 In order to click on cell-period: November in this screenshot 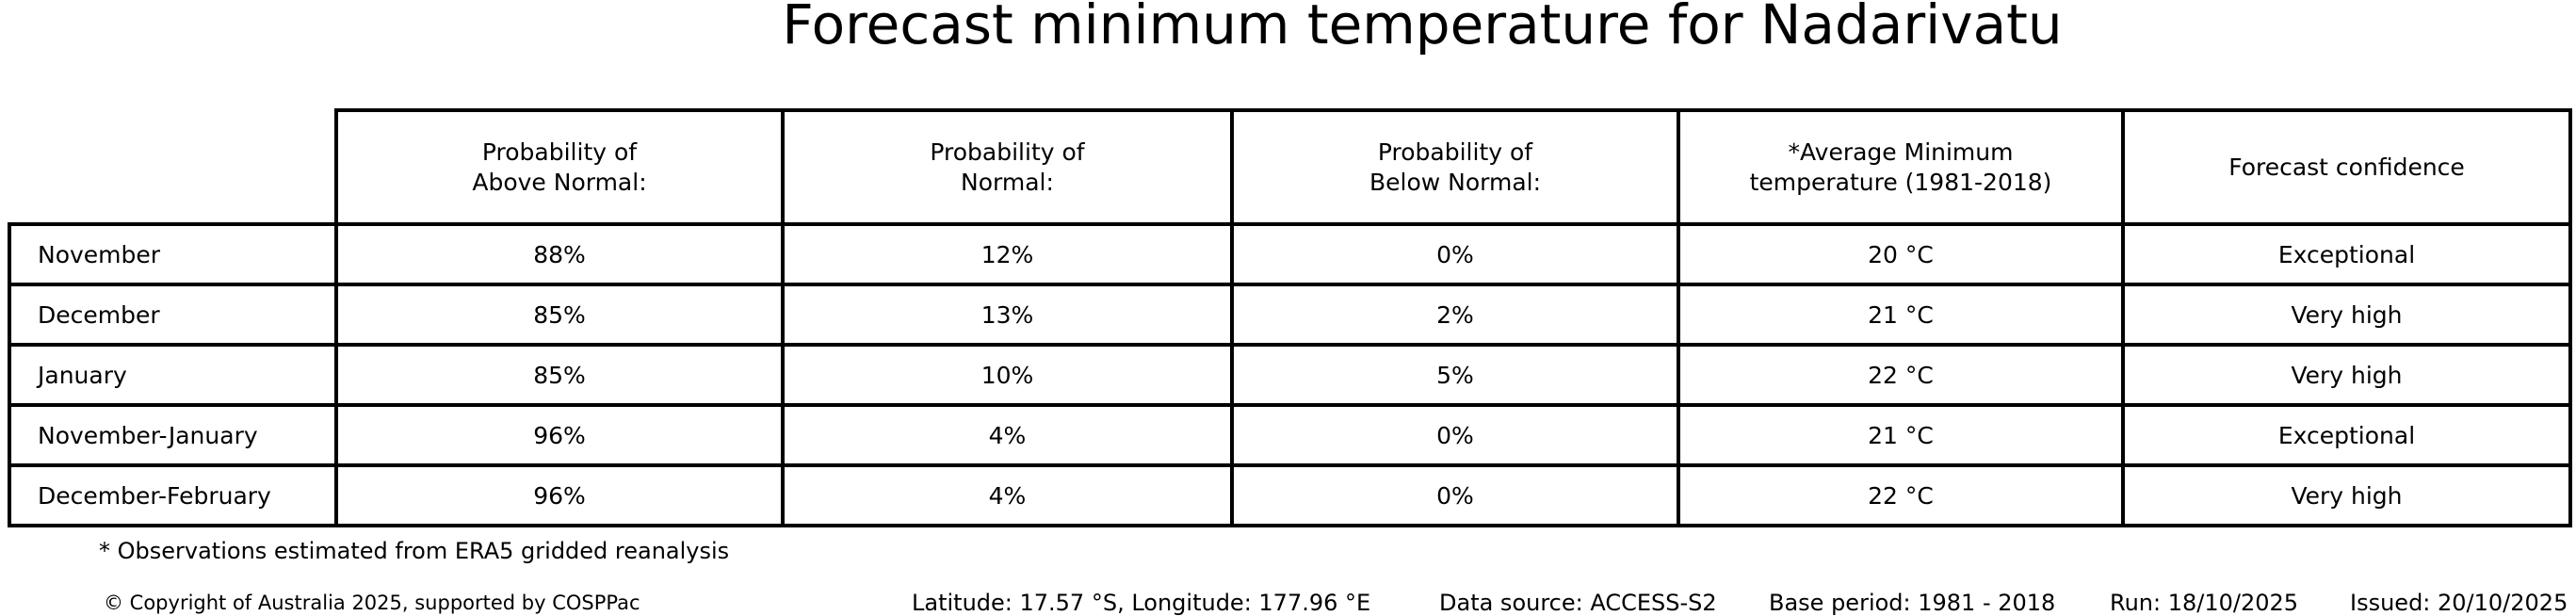, I will do `click(173, 254)`.